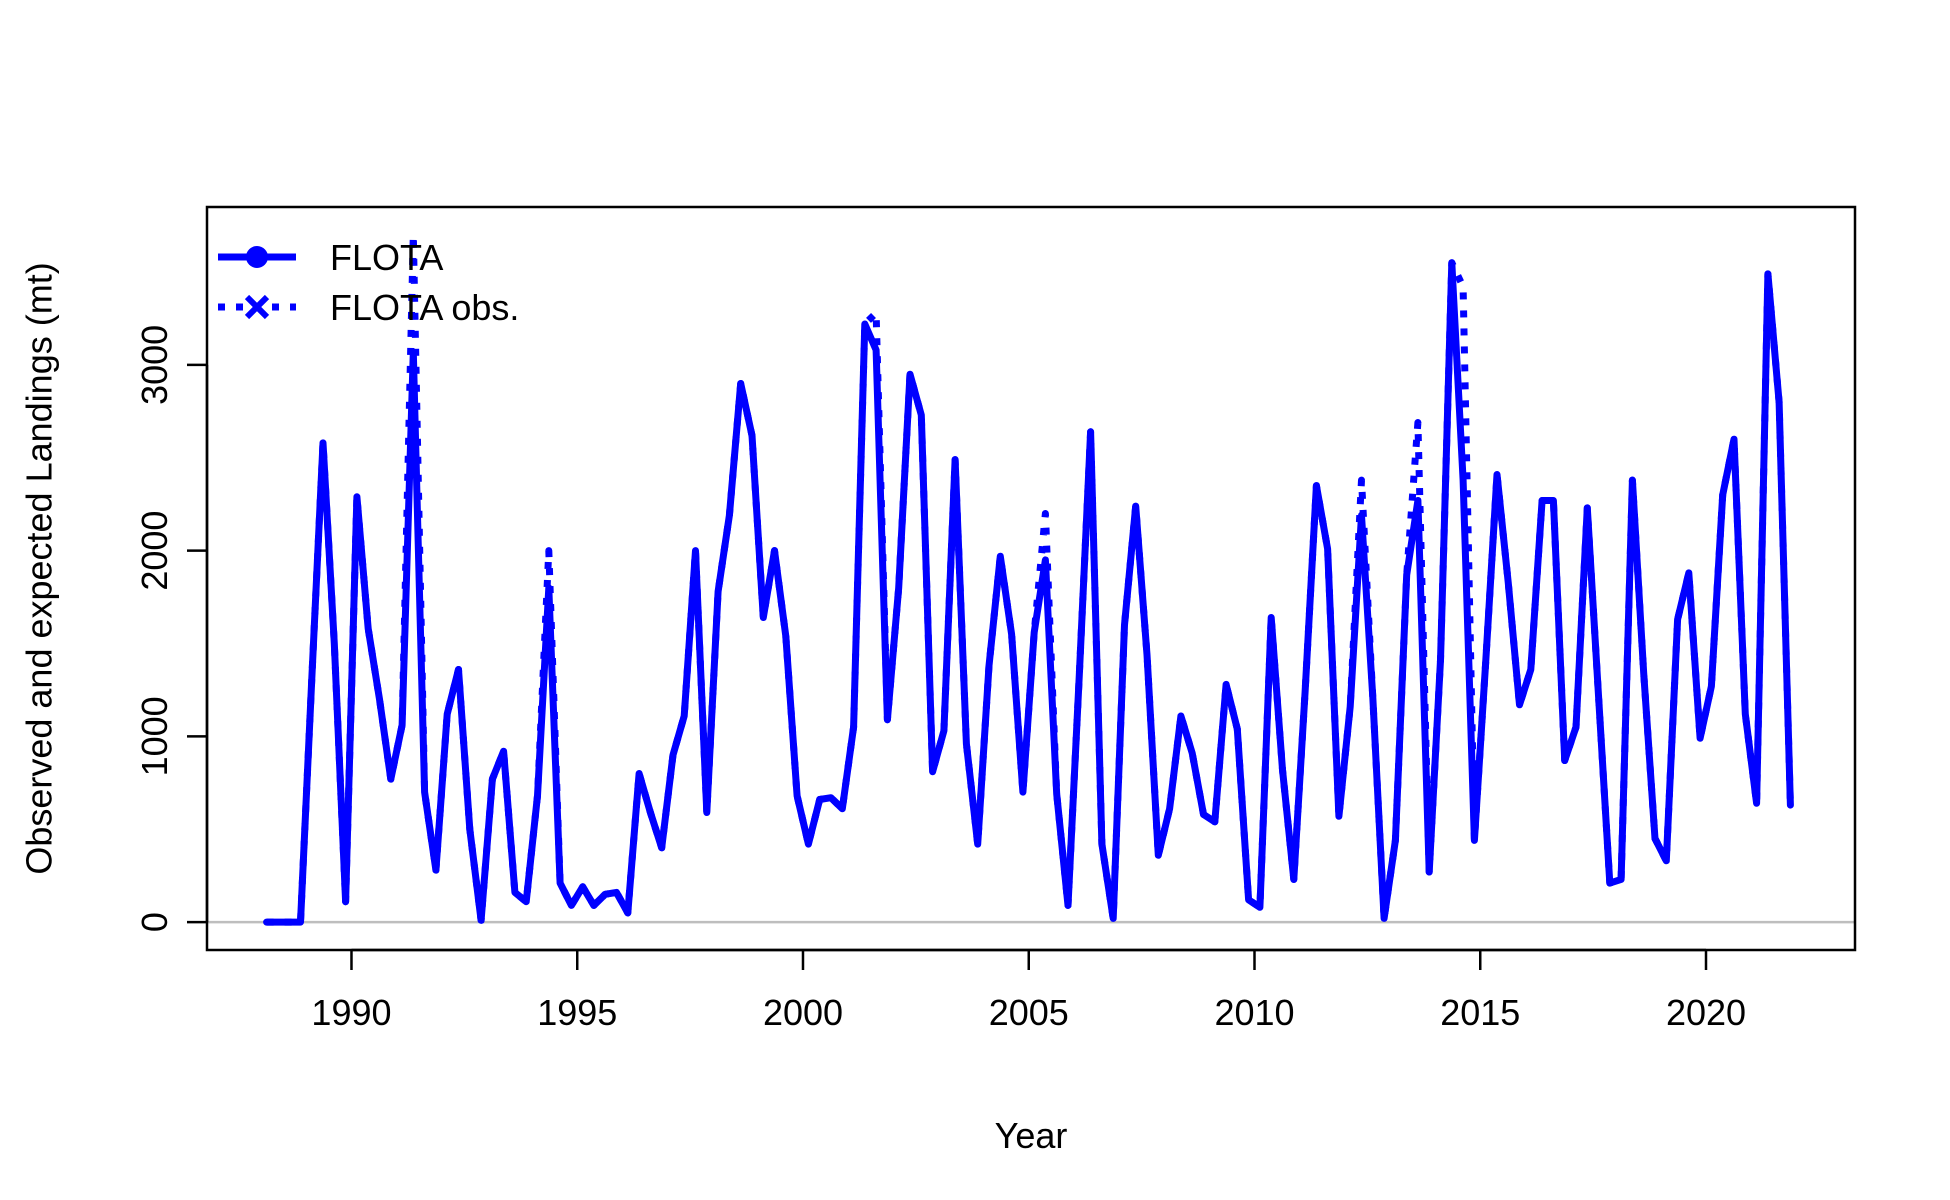 This screenshot has height=1200, width=1950. I want to click on x-axis-label: Year, so click(1031, 1135).